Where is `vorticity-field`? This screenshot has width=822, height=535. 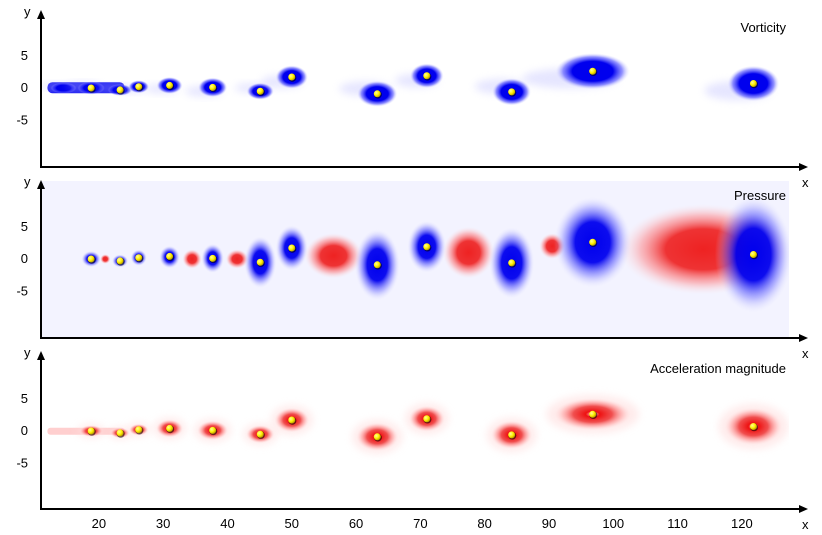
vorticity-field is located at coordinates (410, 80).